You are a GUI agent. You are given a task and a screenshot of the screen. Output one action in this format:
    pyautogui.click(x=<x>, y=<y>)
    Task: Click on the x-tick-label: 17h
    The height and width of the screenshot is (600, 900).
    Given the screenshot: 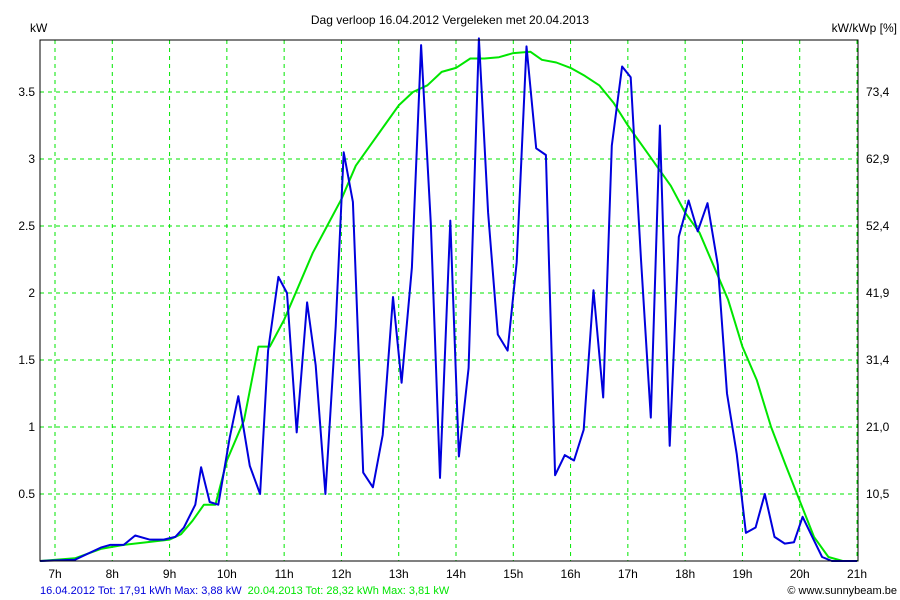 What is the action you would take?
    pyautogui.click(x=628, y=574)
    